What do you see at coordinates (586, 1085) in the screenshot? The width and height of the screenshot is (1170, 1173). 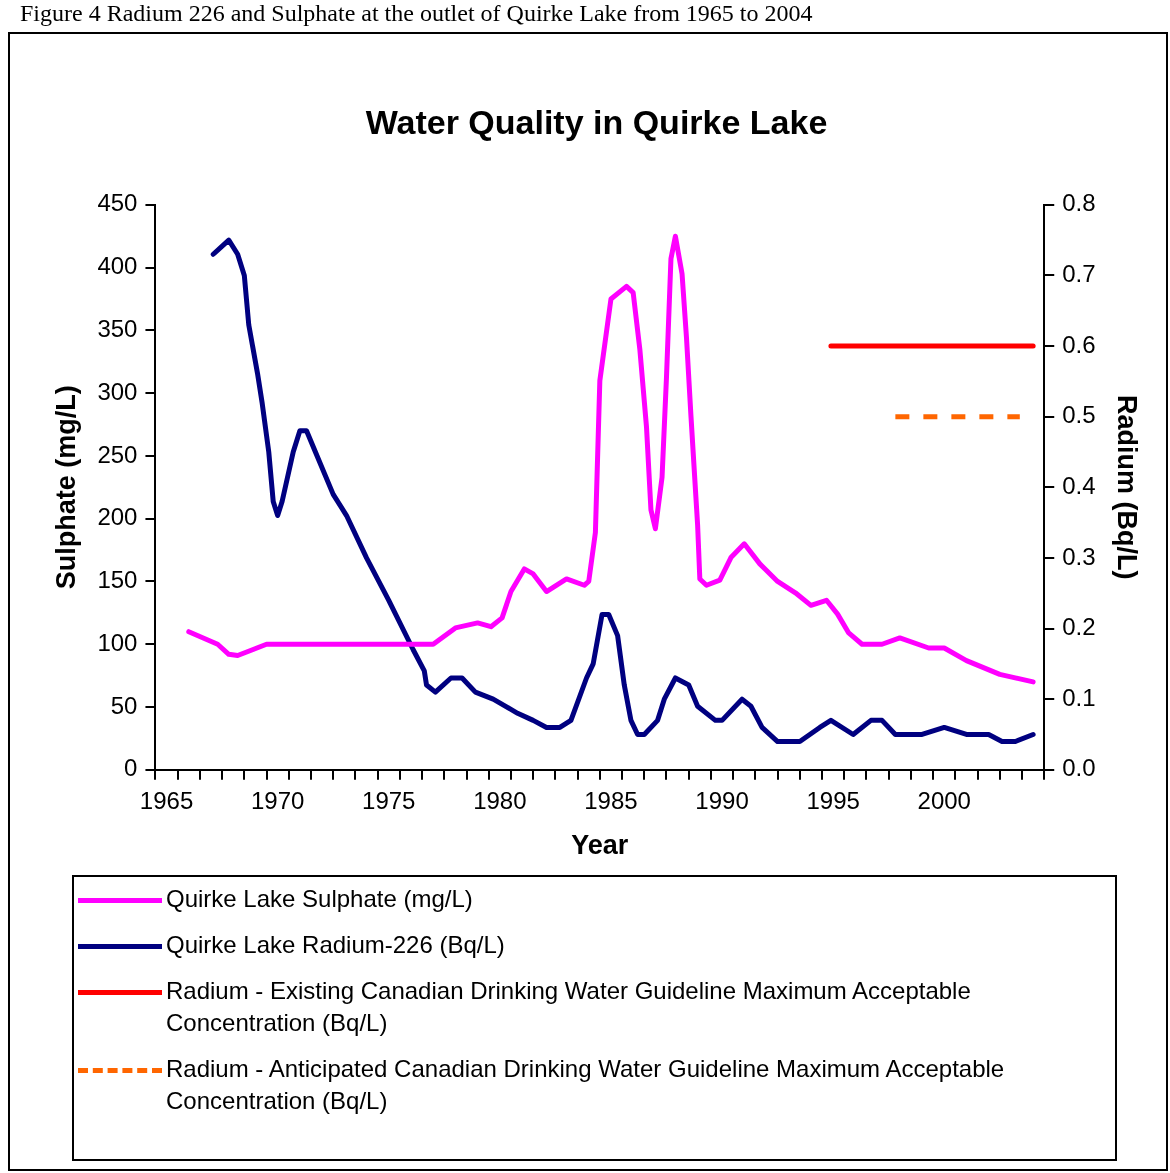 I see `legend-label: Radium - Anticipated Canadian Drinking Water Guideline Maximum Acceptable Concentration (Bq/L)` at bounding box center [586, 1085].